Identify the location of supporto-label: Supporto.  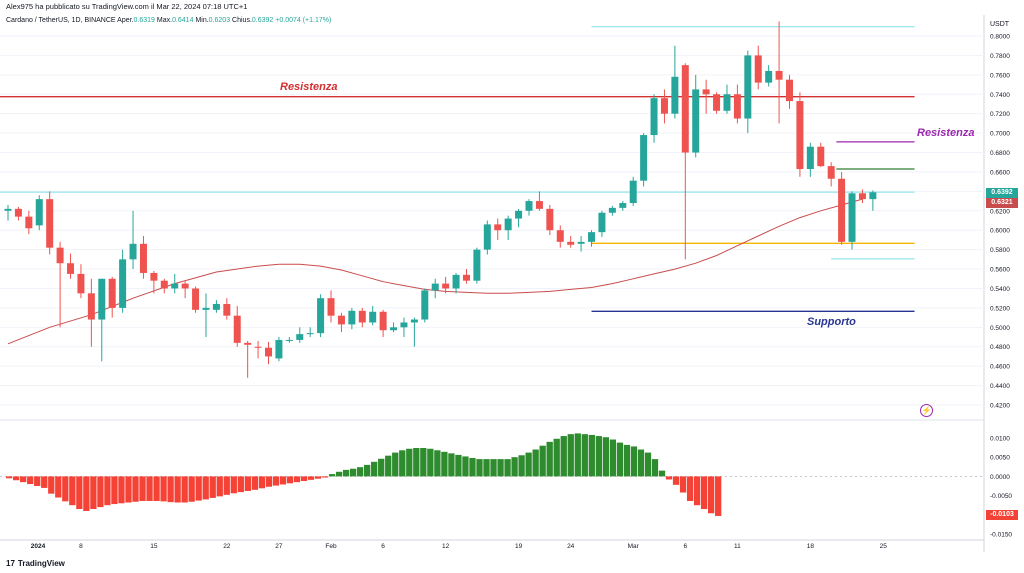
(831, 322).